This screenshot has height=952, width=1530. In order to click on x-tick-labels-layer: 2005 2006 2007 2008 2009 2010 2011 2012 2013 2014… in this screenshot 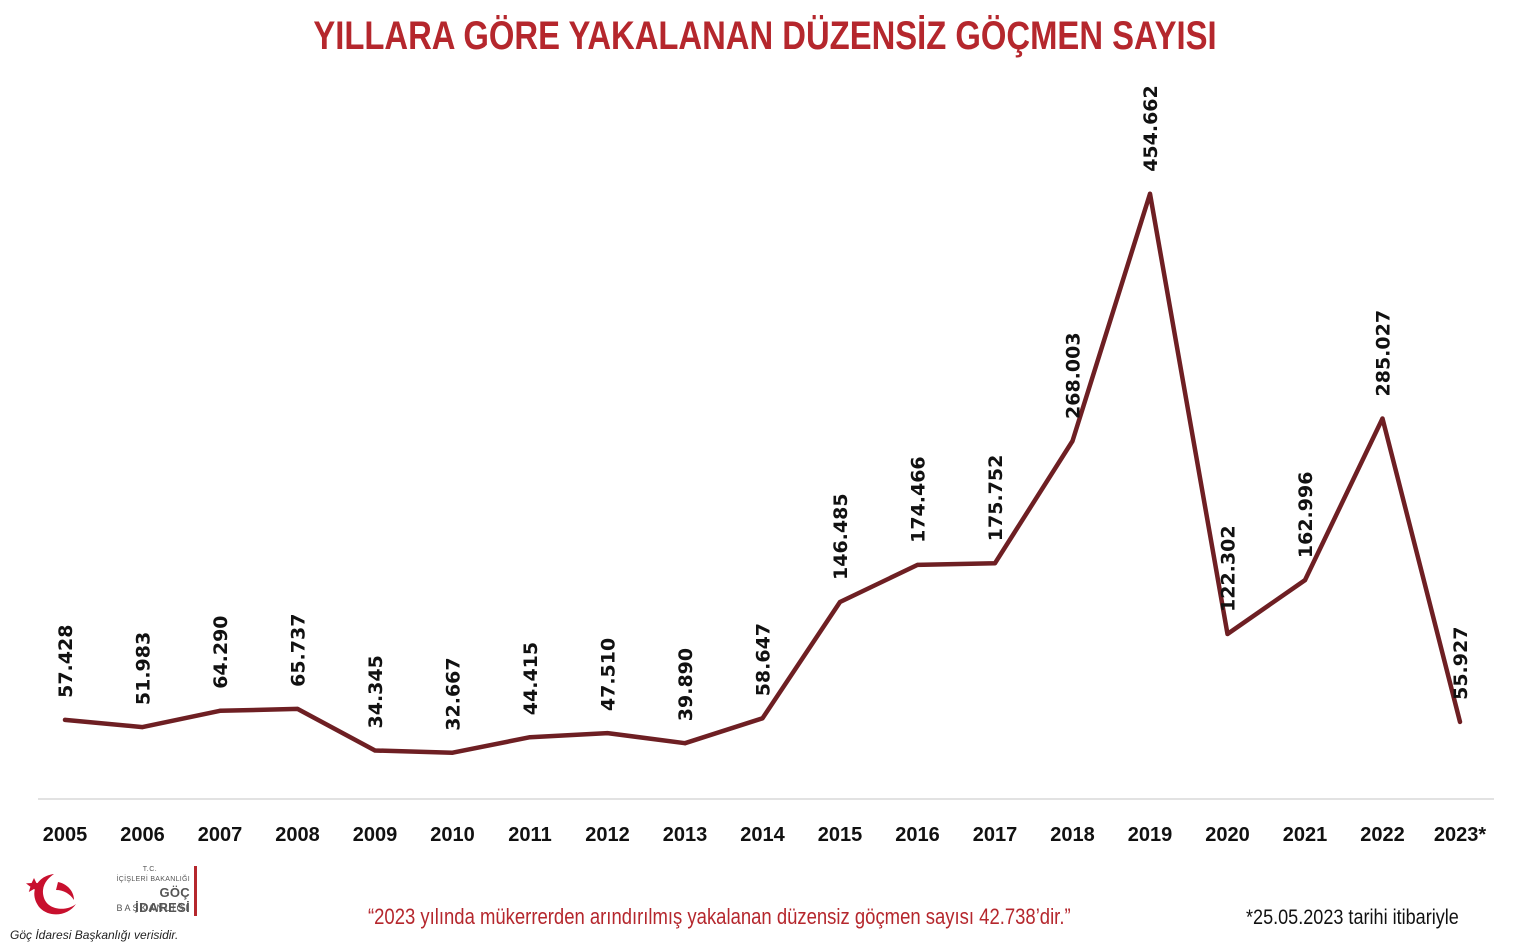, I will do `click(765, 835)`.